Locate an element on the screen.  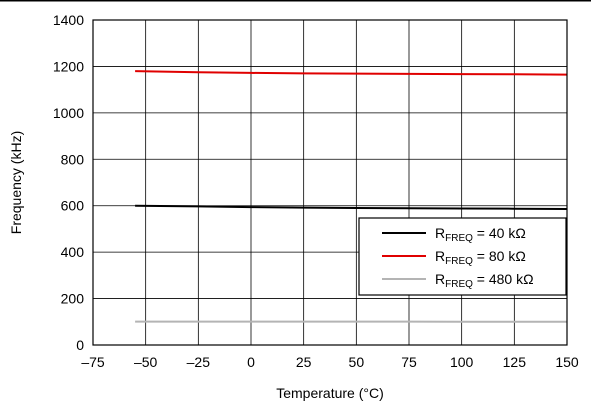
x-tick-label: 50 is located at coordinates (357, 362).